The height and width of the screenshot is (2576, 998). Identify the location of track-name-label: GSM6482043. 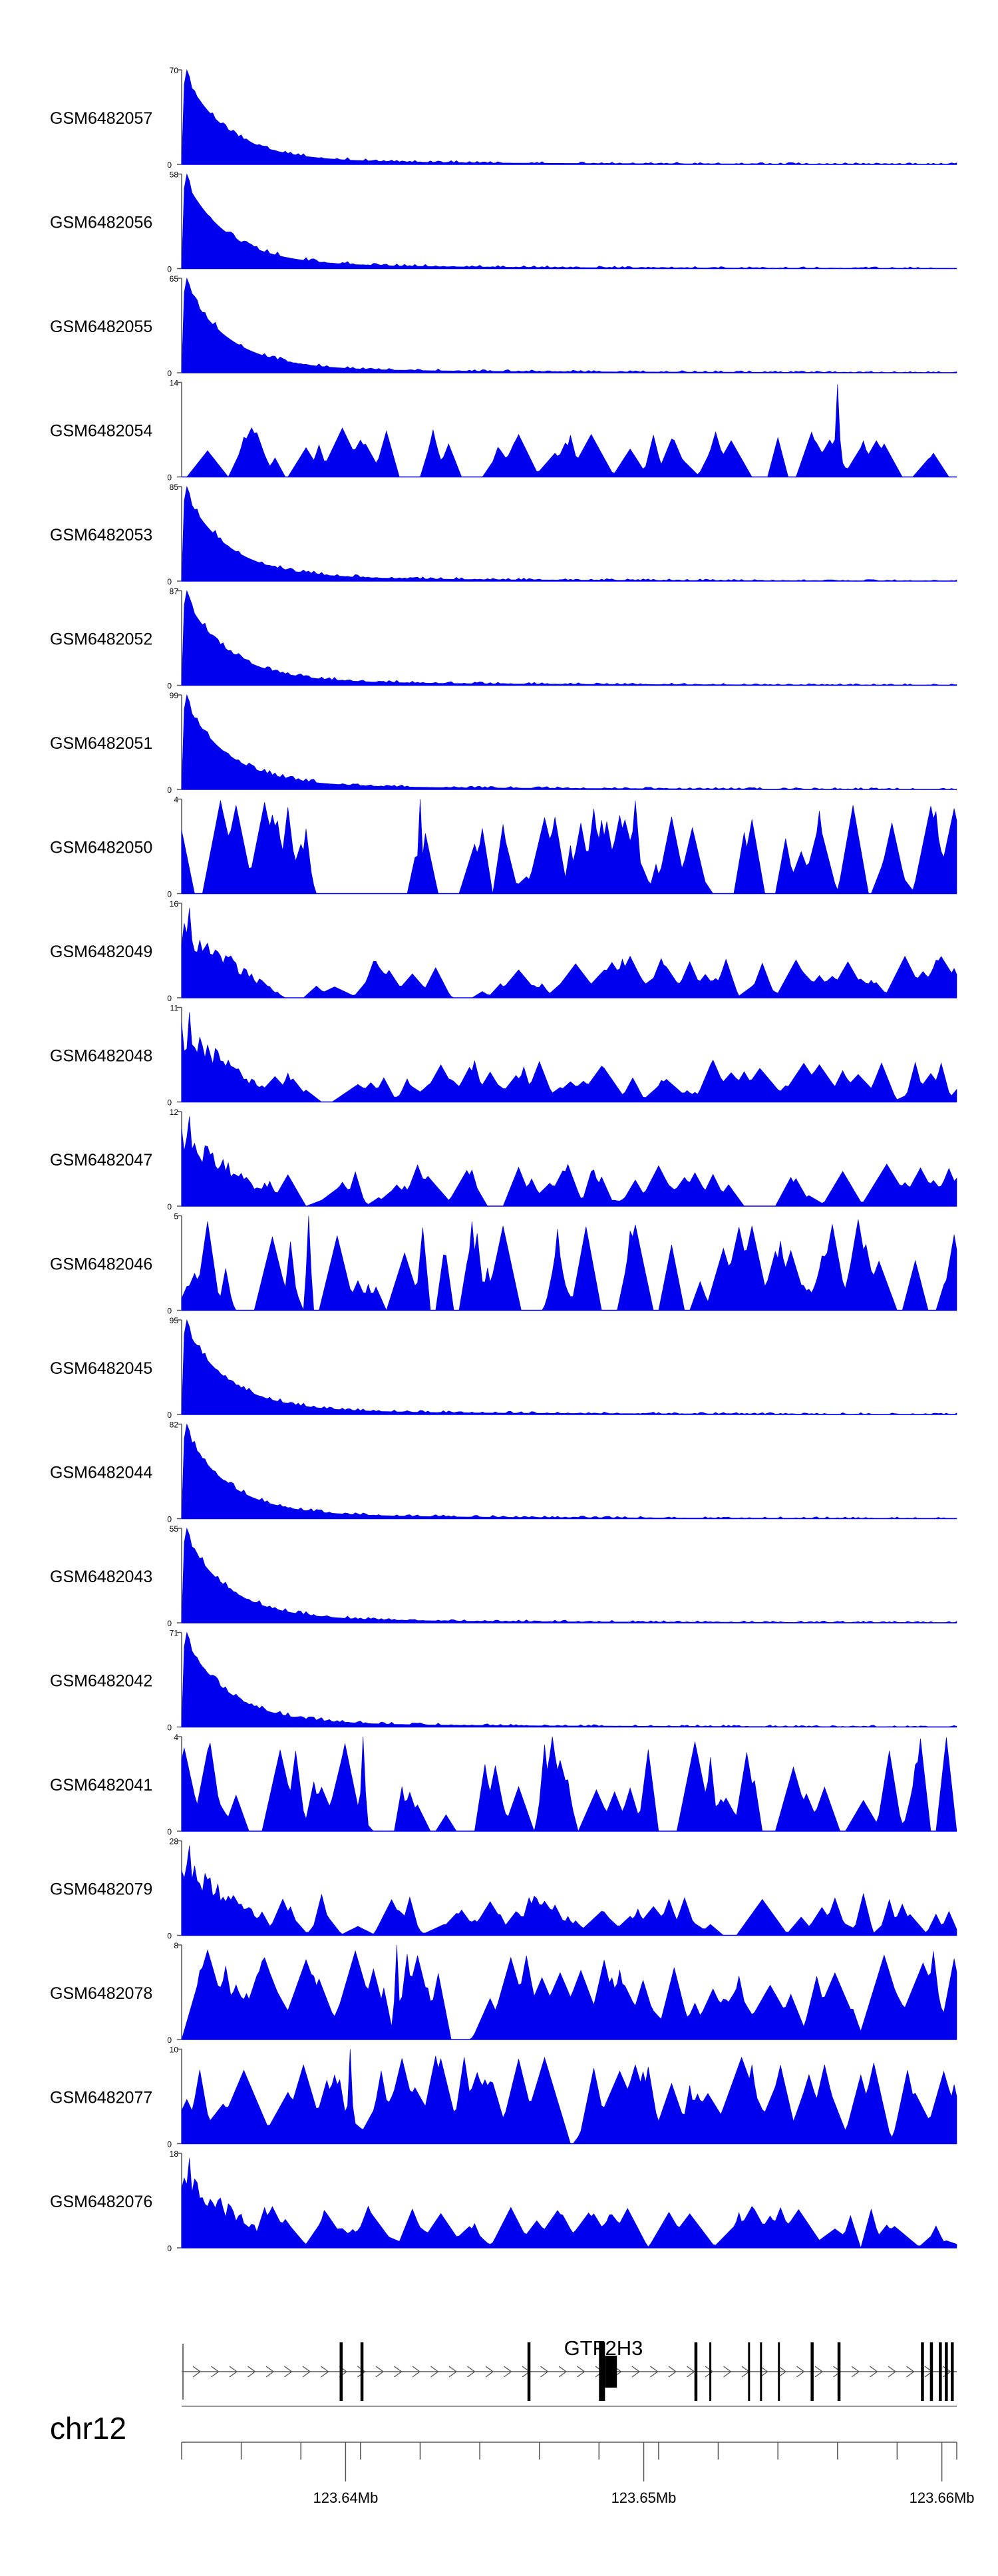
(101, 1577).